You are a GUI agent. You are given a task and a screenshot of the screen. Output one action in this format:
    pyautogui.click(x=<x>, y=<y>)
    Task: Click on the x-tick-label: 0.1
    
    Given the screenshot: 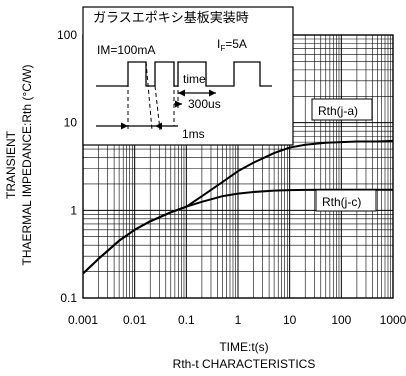 What is the action you would take?
    pyautogui.click(x=186, y=320)
    